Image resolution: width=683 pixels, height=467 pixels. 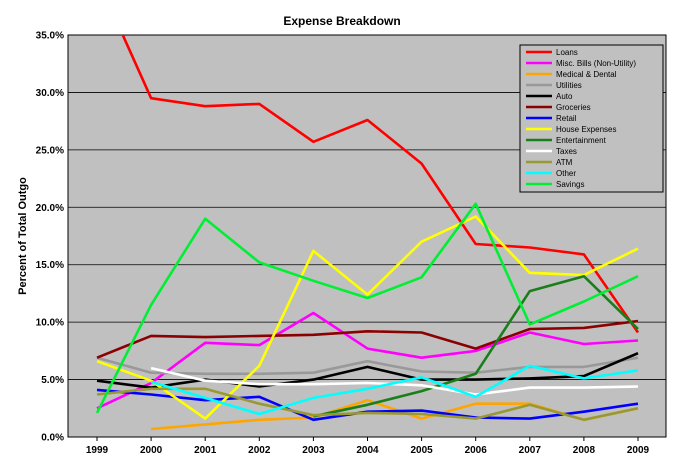 What do you see at coordinates (564, 162) in the screenshot?
I see `legend-label: ATM` at bounding box center [564, 162].